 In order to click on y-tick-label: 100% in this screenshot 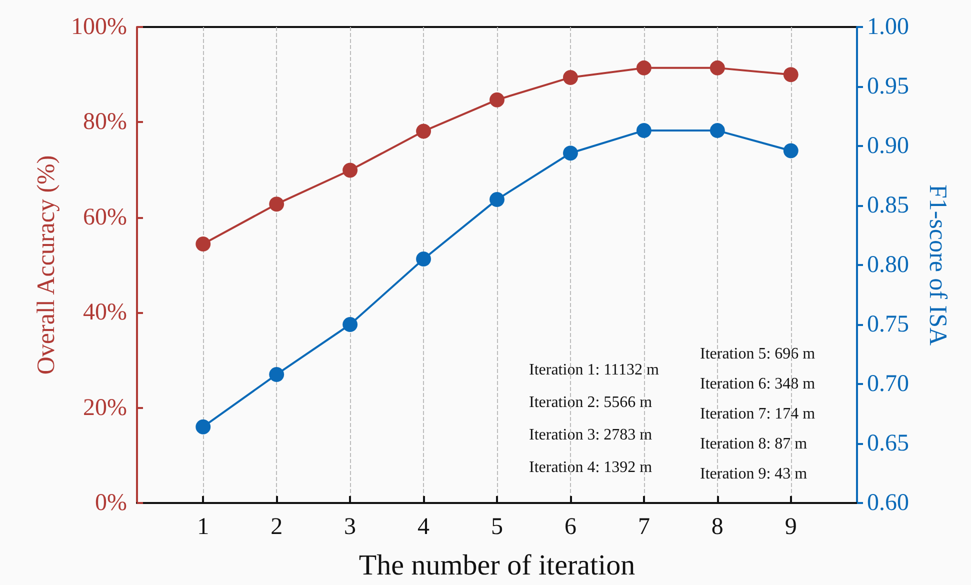, I will do `click(99, 27)`.